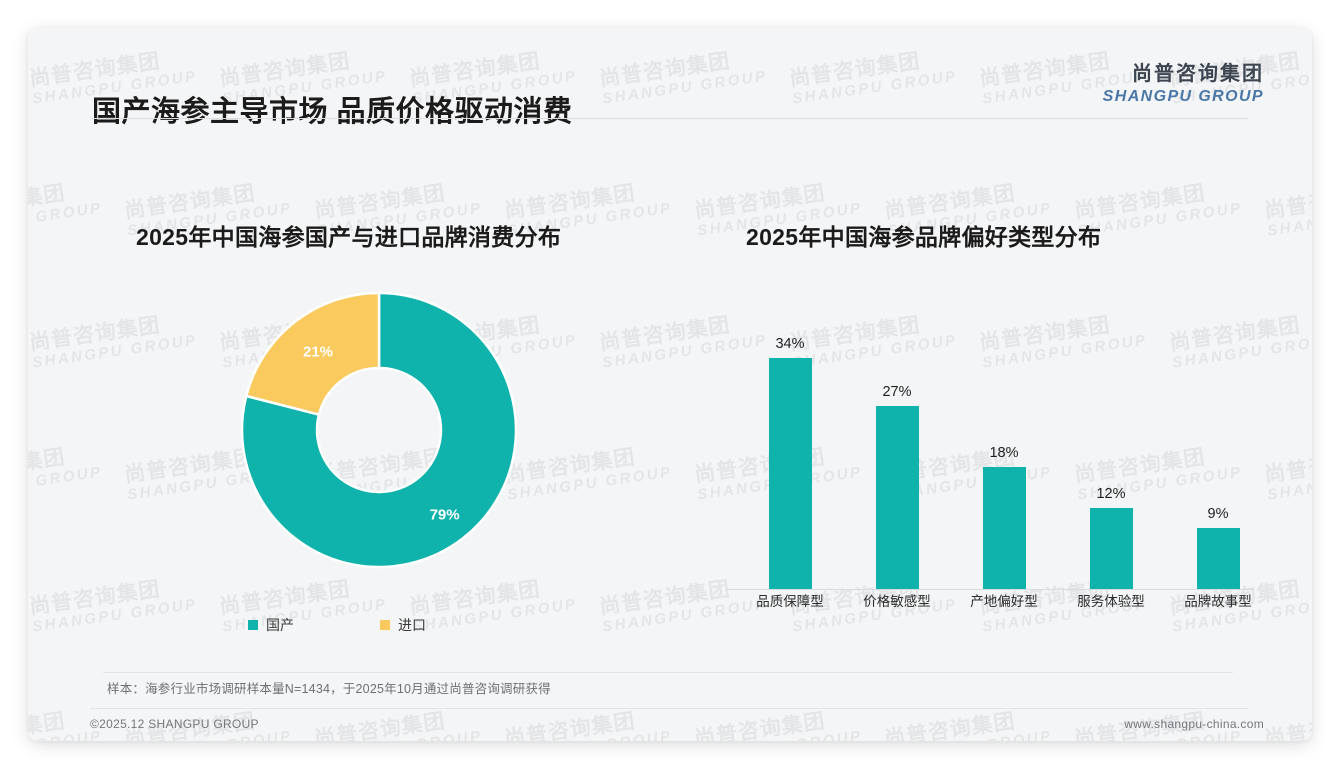 Image resolution: width=1340 pixels, height=780 pixels. What do you see at coordinates (280, 625) in the screenshot?
I see `legend-label-domestic: 国产` at bounding box center [280, 625].